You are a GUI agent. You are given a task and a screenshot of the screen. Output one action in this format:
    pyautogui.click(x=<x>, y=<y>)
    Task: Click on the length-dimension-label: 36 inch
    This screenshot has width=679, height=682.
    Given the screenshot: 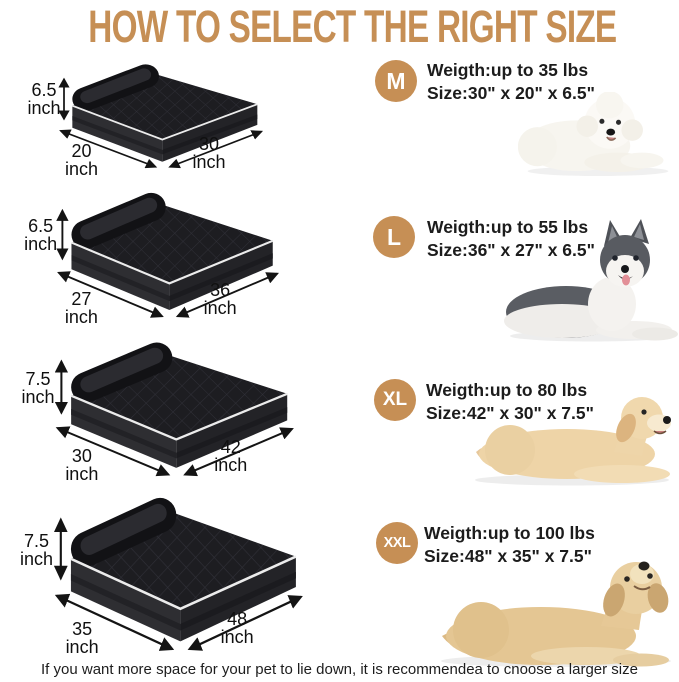 What is the action you would take?
    pyautogui.click(x=220, y=299)
    